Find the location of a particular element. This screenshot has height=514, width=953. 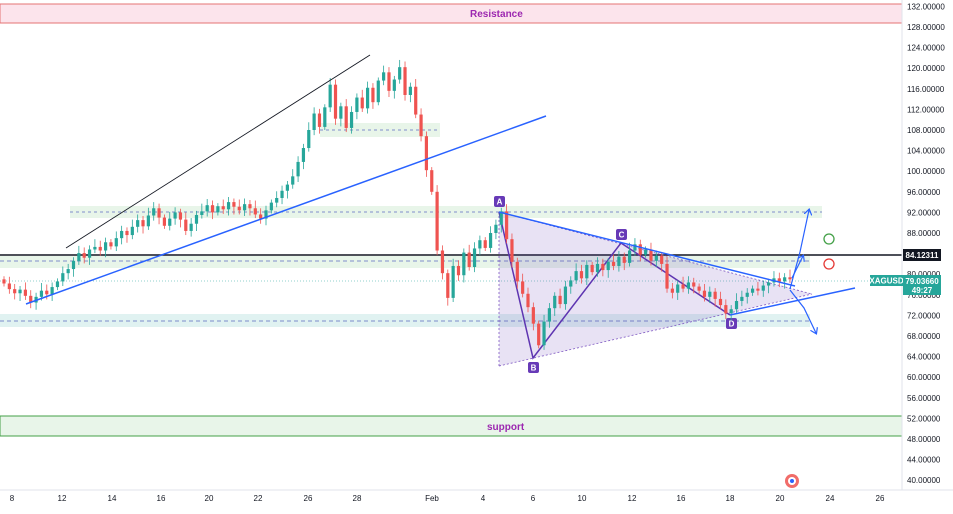

black-channel-line is located at coordinates (218, 151).